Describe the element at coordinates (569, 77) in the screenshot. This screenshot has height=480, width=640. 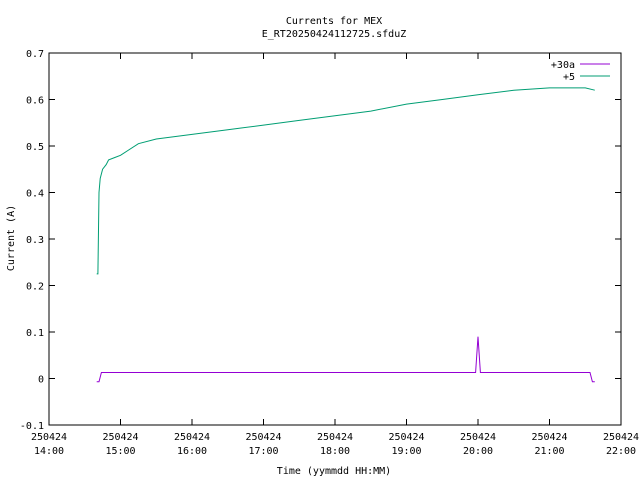
I see `legend-label: +5` at that location.